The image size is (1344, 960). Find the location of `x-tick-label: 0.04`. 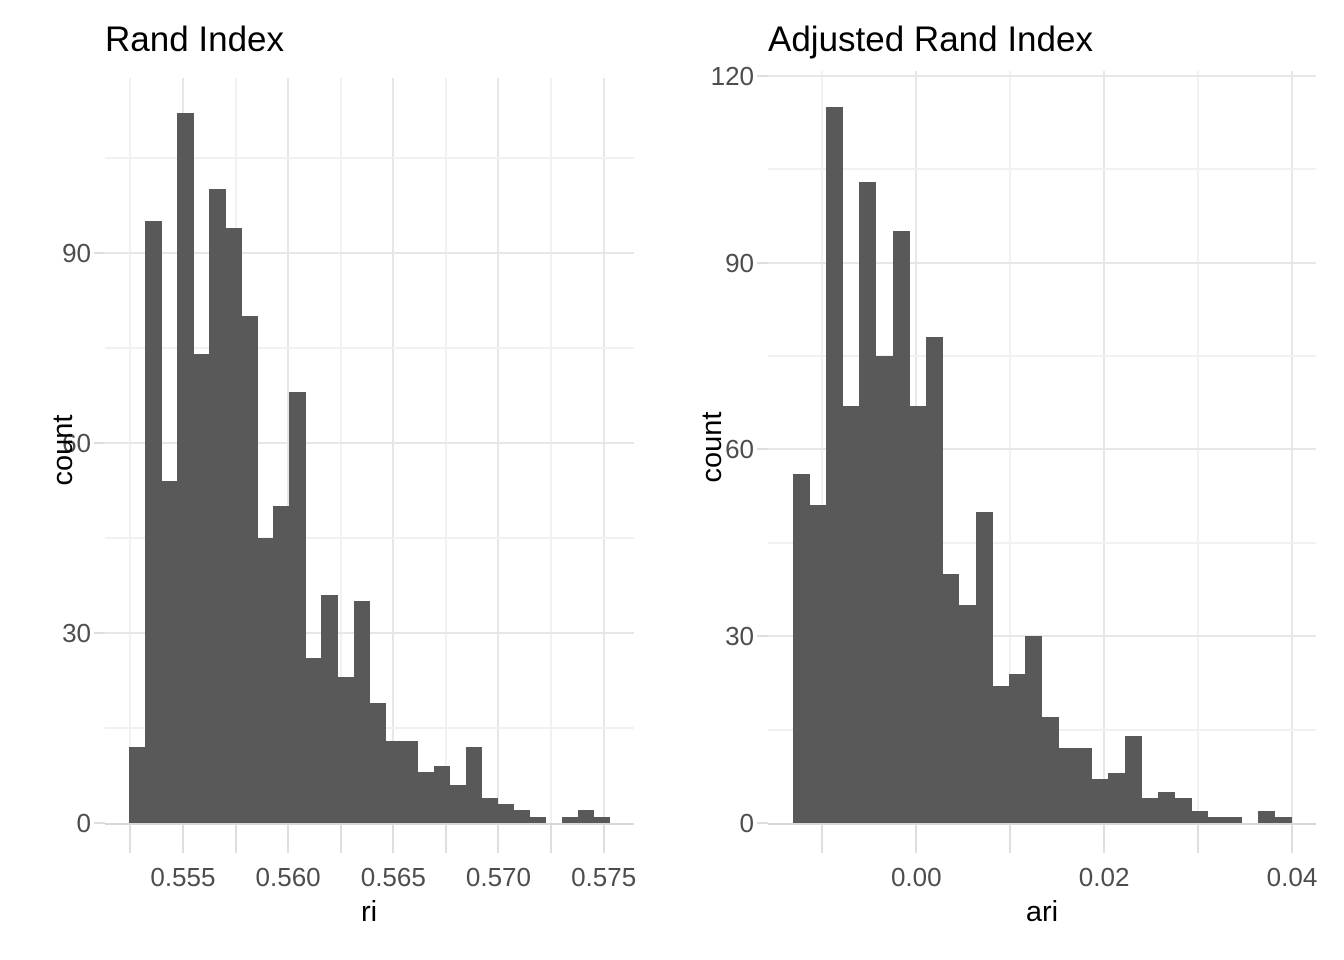

x-tick-label: 0.04 is located at coordinates (1292, 877).